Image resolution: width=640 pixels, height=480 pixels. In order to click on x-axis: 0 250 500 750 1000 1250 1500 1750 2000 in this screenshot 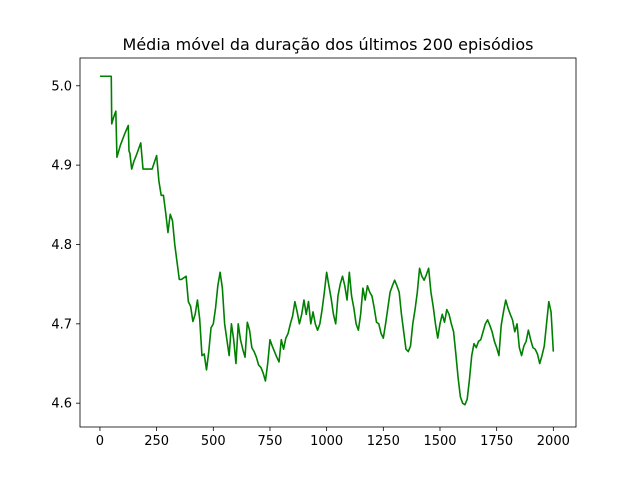, I will do `click(333, 438)`.